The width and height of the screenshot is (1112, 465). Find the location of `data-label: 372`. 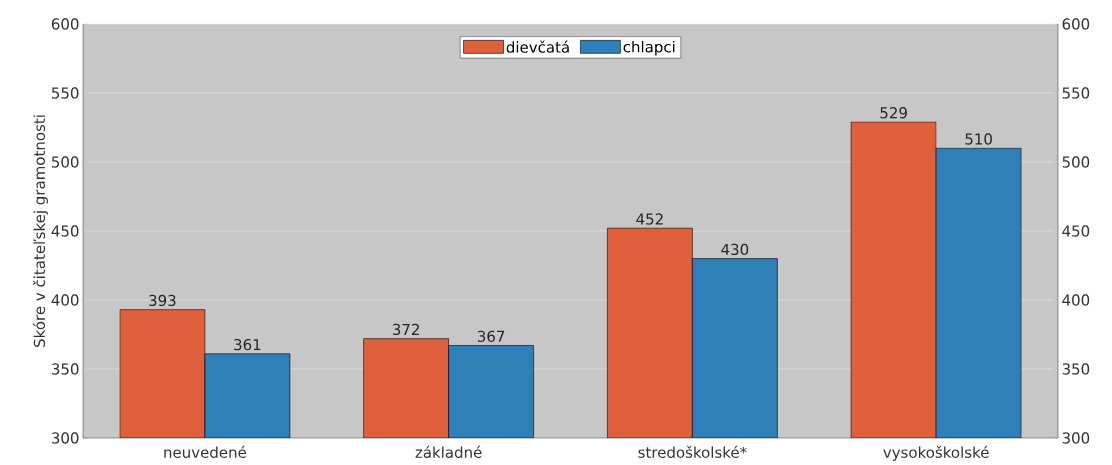

data-label: 372 is located at coordinates (405, 329).